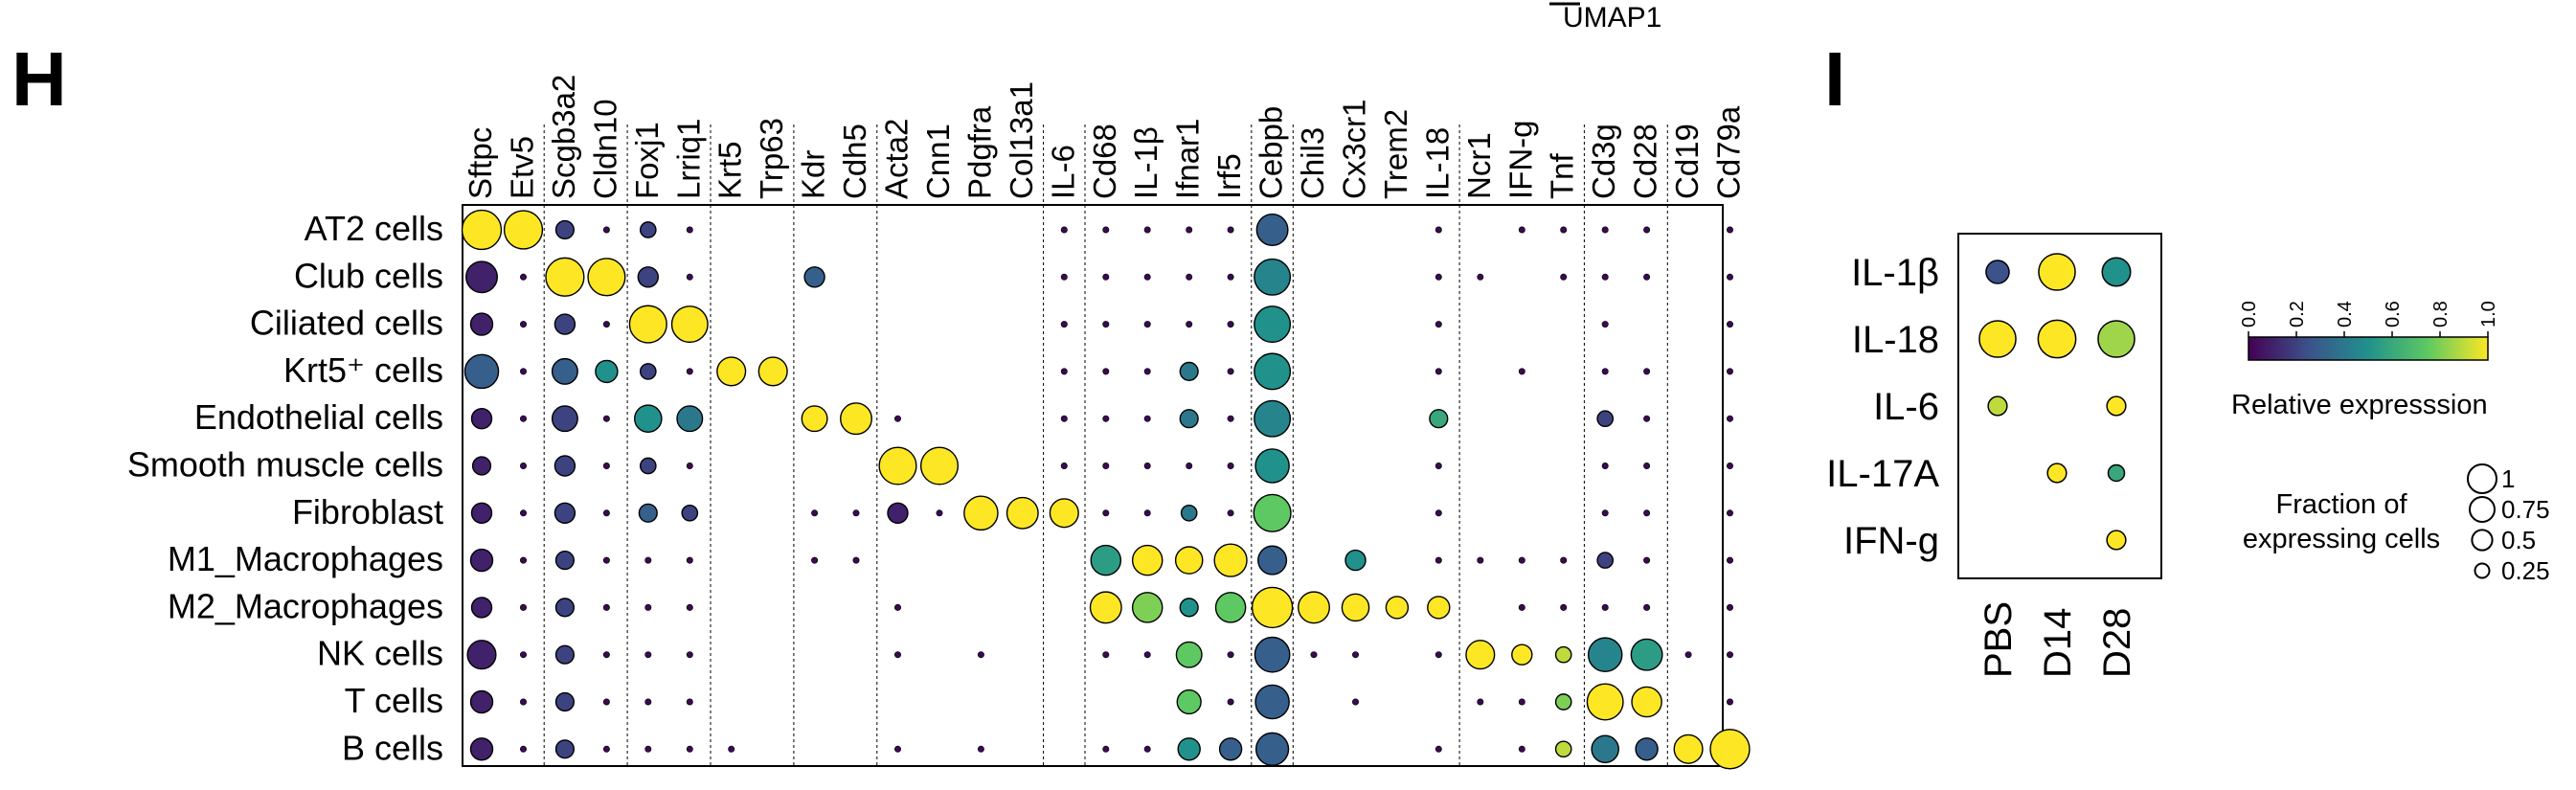 The width and height of the screenshot is (2576, 790). Describe the element at coordinates (1882, 474) in the screenshot. I see `cytokine-label: IL-17A` at that location.